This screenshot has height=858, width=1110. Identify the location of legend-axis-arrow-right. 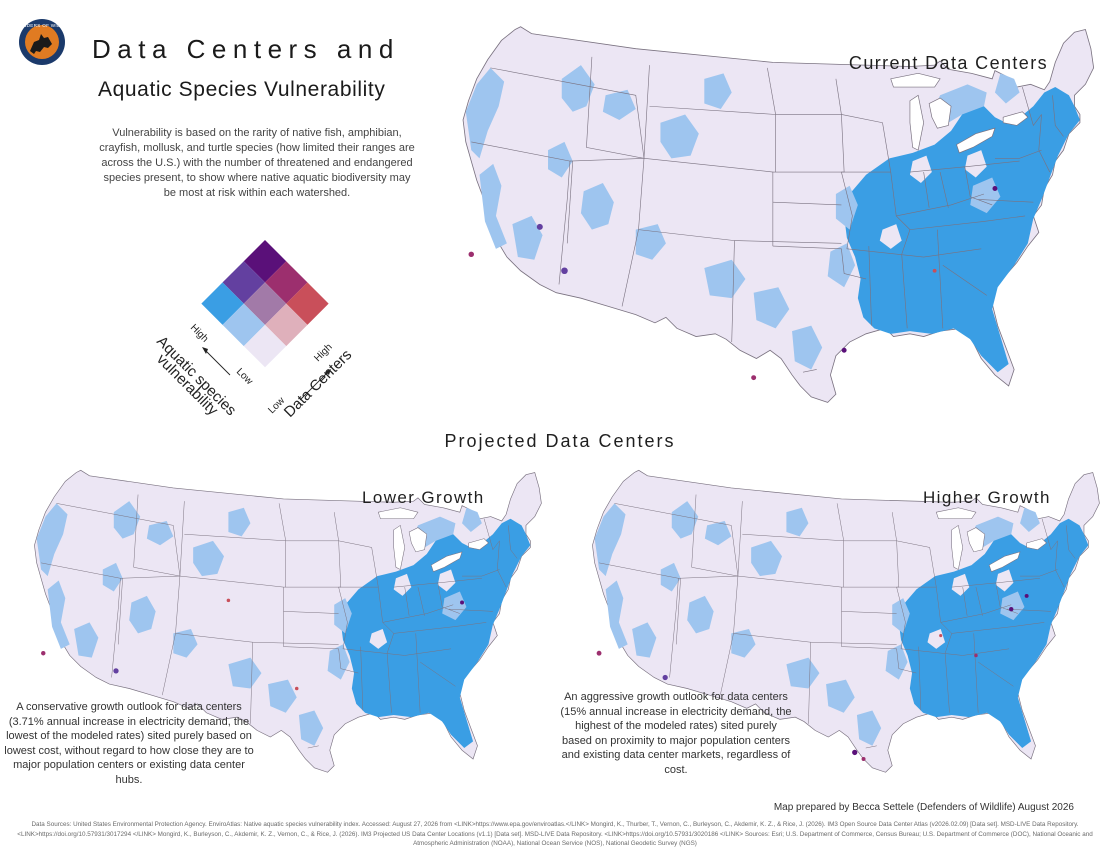
(314, 386).